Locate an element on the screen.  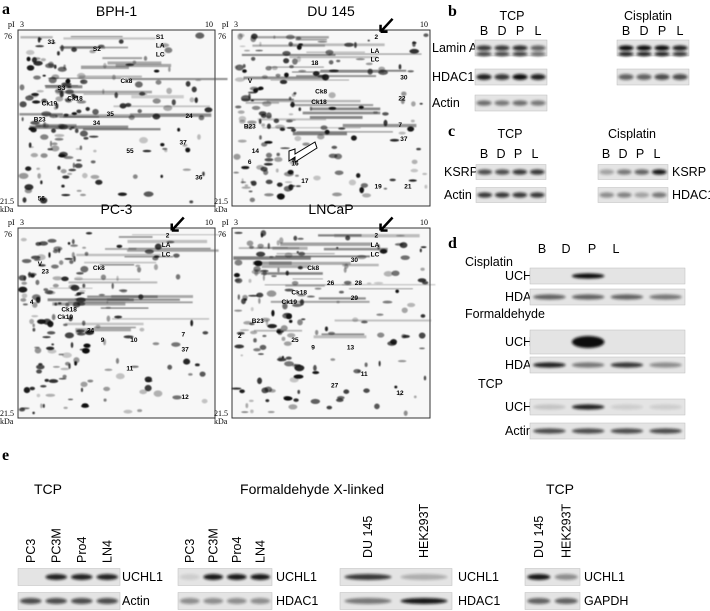
spot-label: 23 is located at coordinates (46, 272).